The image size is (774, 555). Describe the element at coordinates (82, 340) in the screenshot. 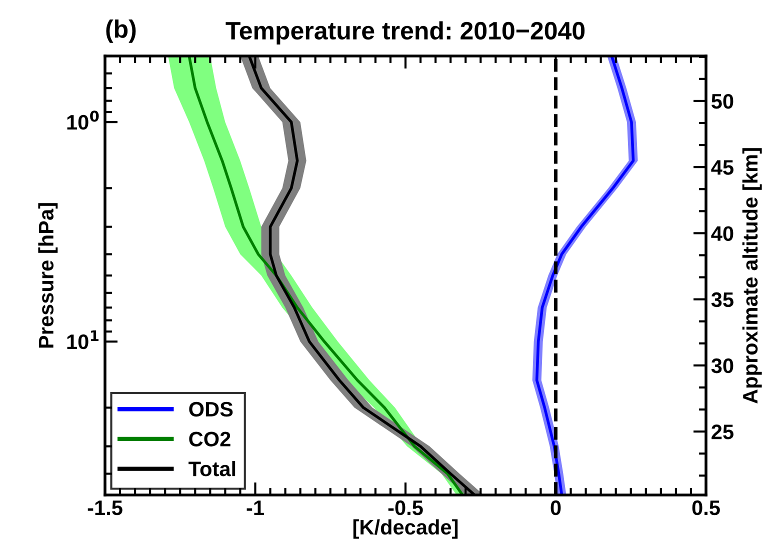

I see `y-tick-label: 10$^{1}$` at that location.